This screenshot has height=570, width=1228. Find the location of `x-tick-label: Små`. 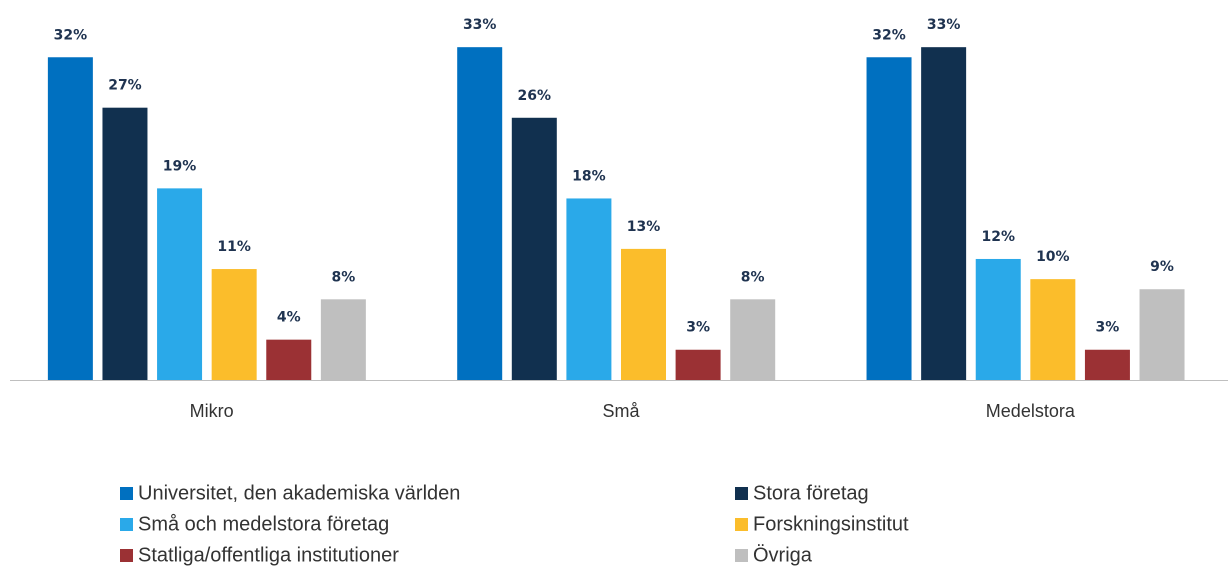

x-tick-label: Små is located at coordinates (621, 411).